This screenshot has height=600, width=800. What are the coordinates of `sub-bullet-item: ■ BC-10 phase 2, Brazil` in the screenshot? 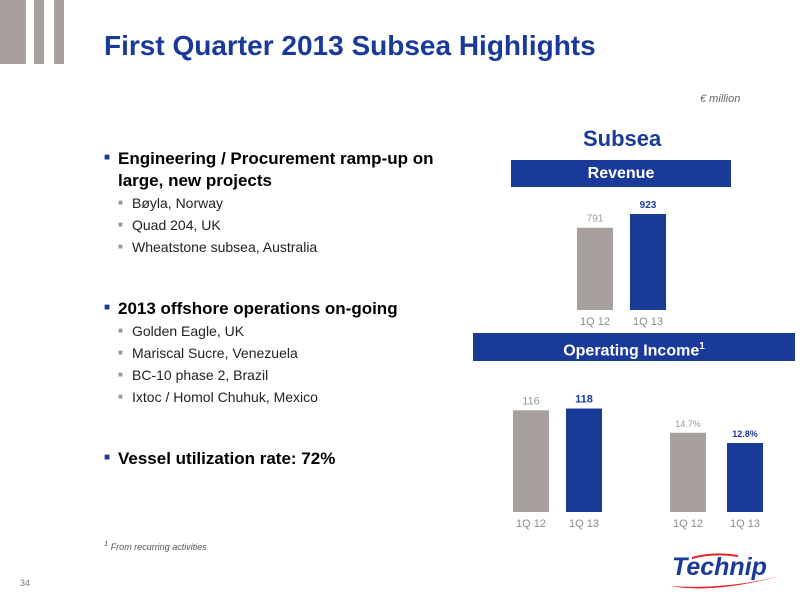 It's located at (284, 375).